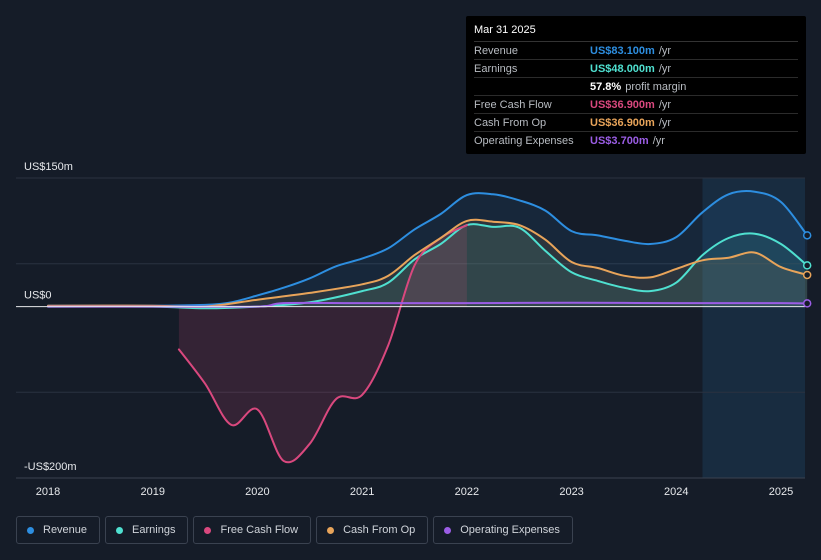 This screenshot has width=821, height=560. What do you see at coordinates (606, 86) in the screenshot?
I see `tooltip-row-value: 57.8%` at bounding box center [606, 86].